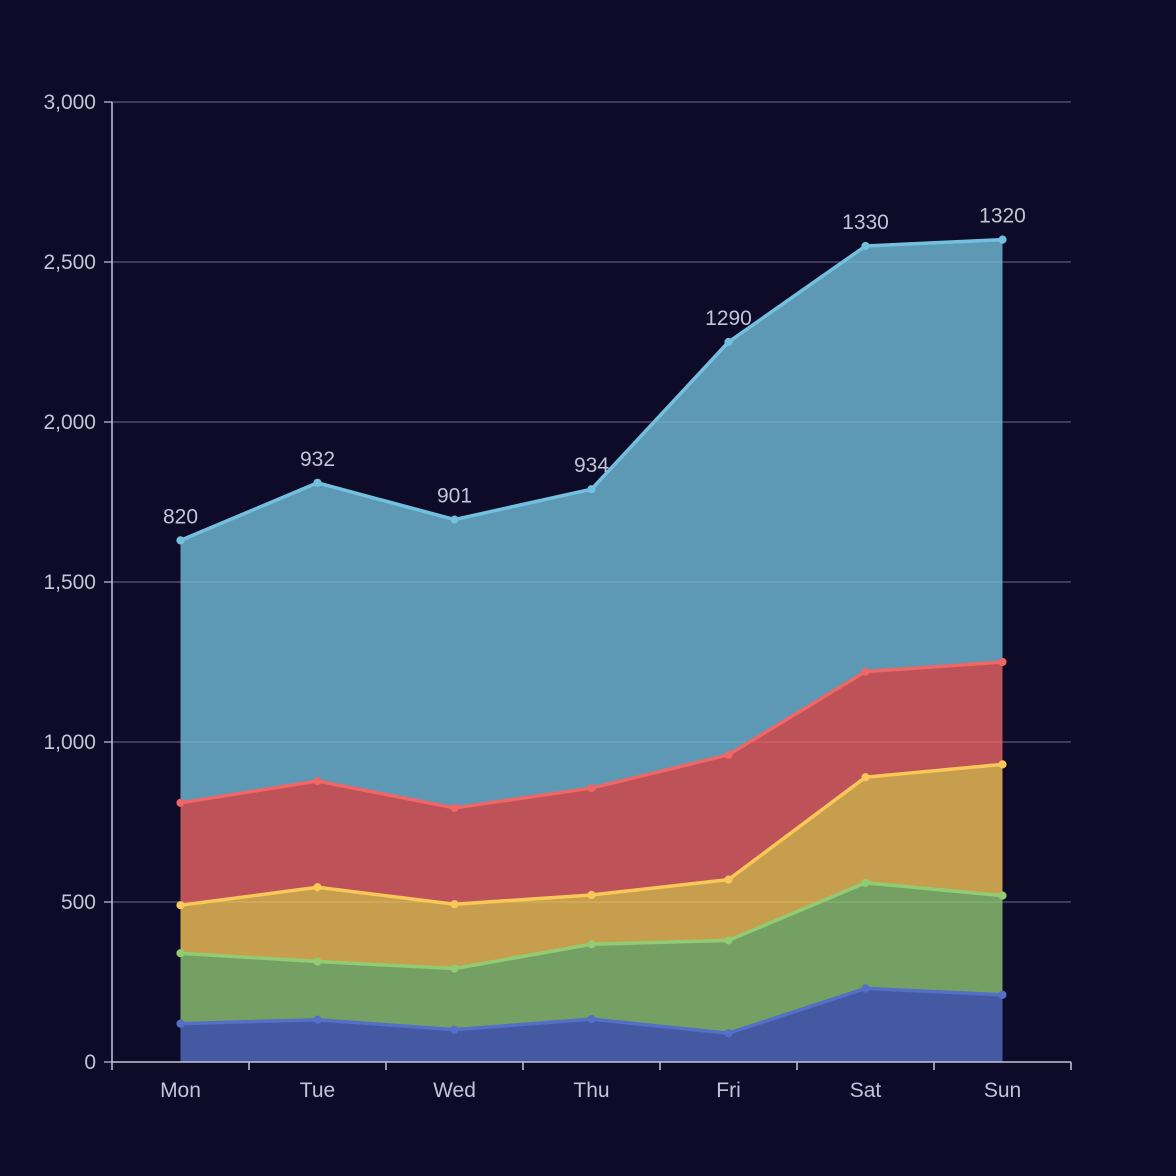  What do you see at coordinates (317, 459) in the screenshot?
I see `data-label: 932` at bounding box center [317, 459].